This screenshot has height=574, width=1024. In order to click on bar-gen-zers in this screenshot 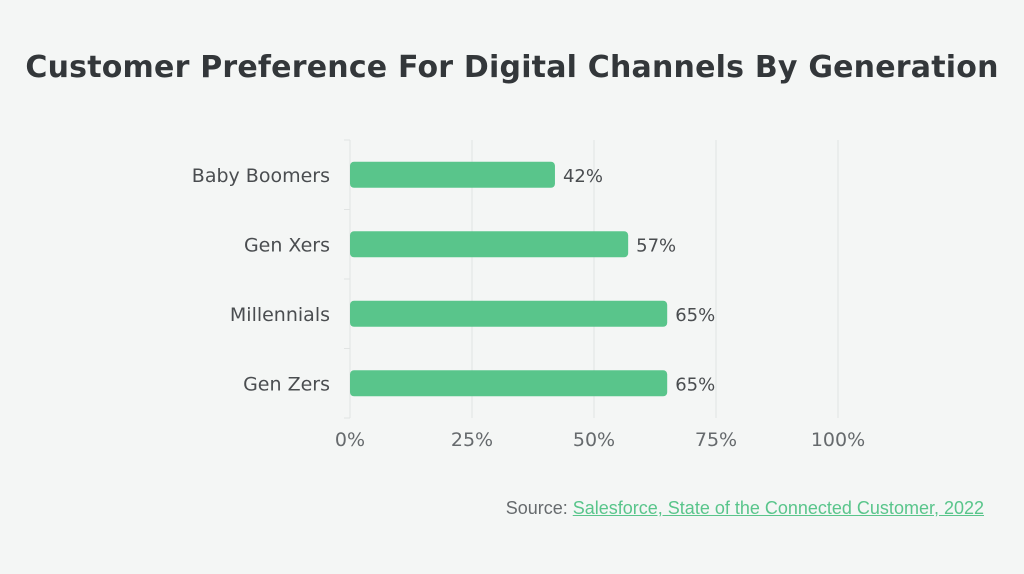, I will do `click(509, 383)`.